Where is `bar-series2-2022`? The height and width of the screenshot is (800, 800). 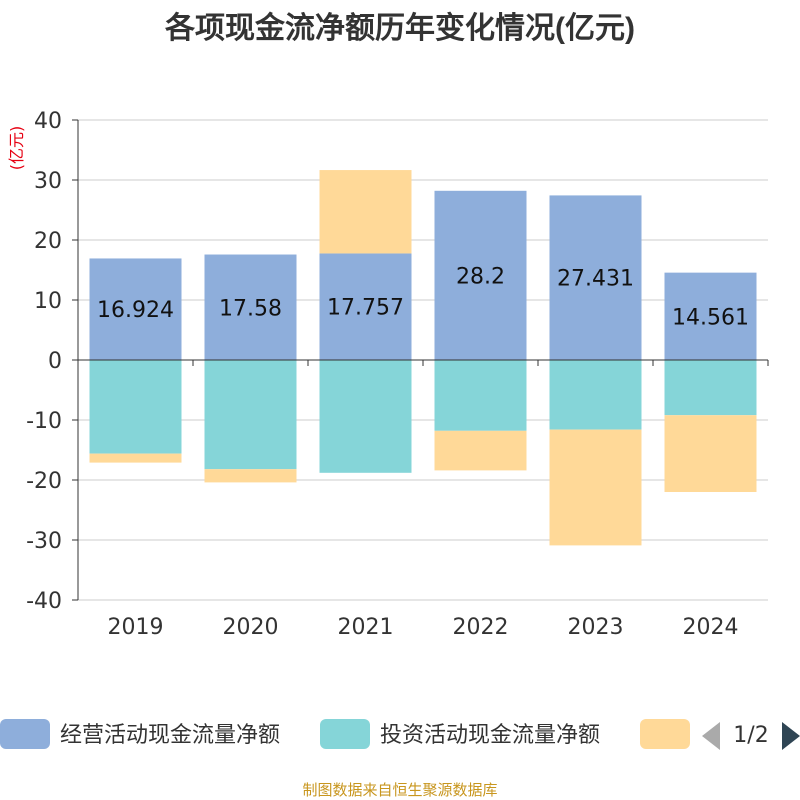
bar-series2-2022 is located at coordinates (480, 395).